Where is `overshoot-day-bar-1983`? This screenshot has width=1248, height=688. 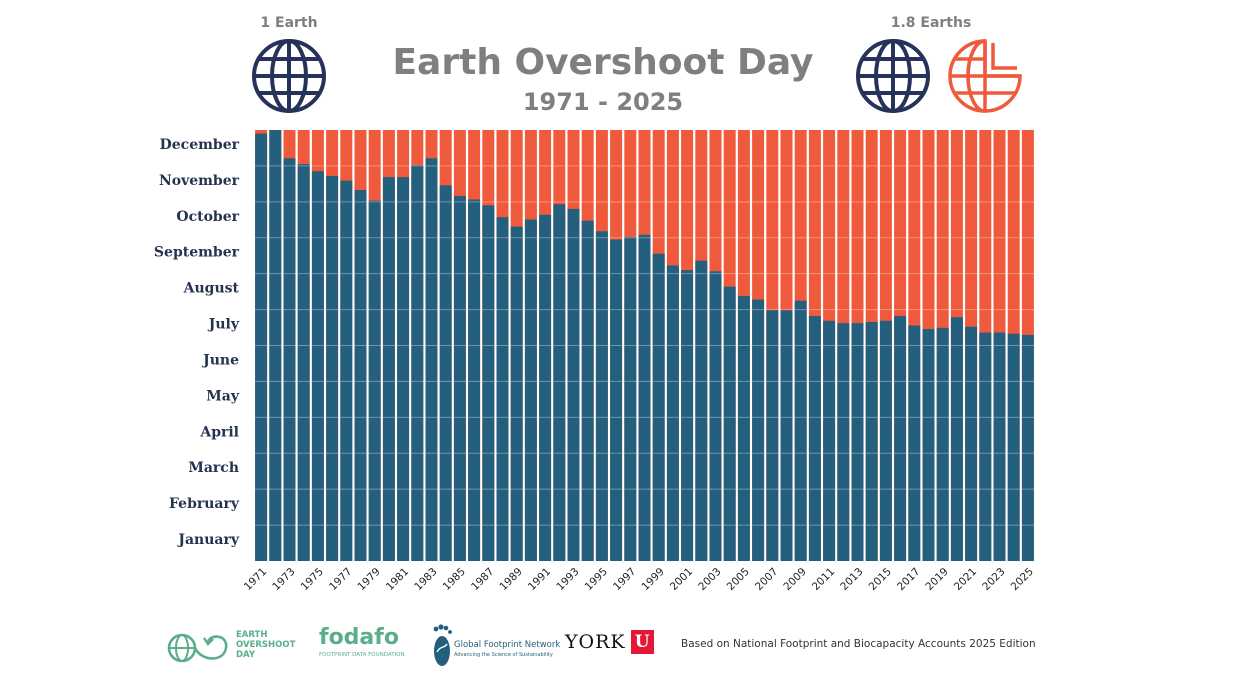
overshoot-day-bar-1983 is located at coordinates (431, 359).